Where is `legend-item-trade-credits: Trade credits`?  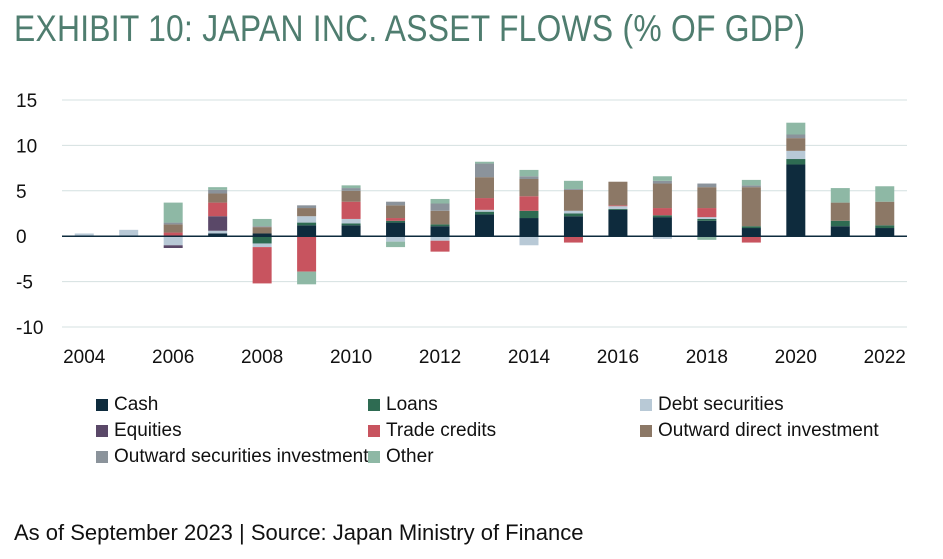 legend-item-trade-credits: Trade credits is located at coordinates (432, 431).